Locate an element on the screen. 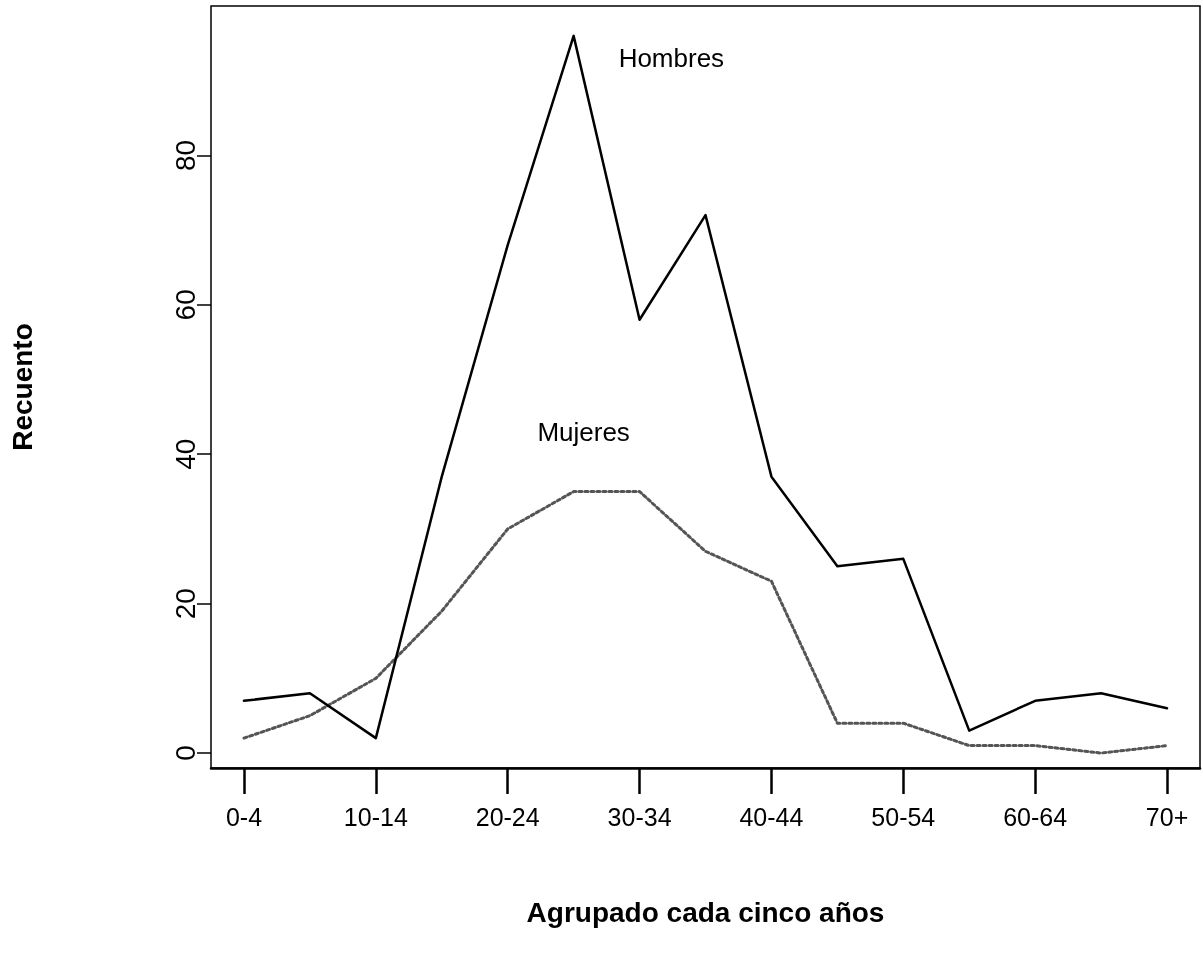 This screenshot has height=963, width=1203. y-axis-title: Recuento is located at coordinates (22, 387).